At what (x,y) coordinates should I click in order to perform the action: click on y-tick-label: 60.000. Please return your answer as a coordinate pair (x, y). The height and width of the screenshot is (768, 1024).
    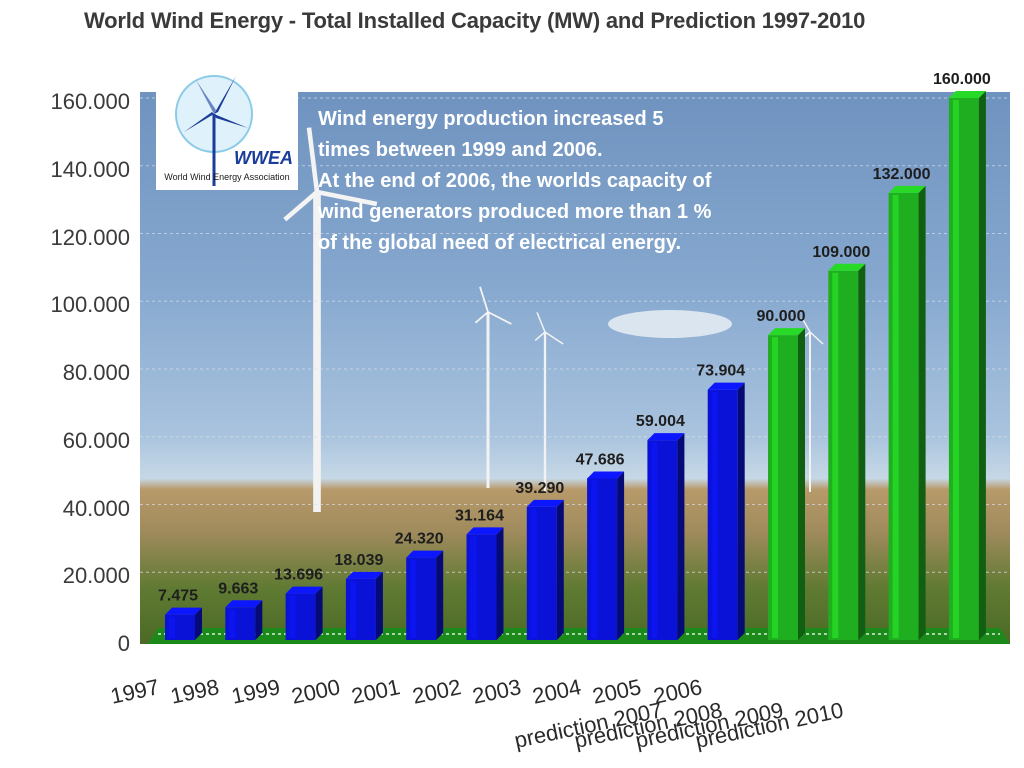
    Looking at the image, I should click on (96, 440).